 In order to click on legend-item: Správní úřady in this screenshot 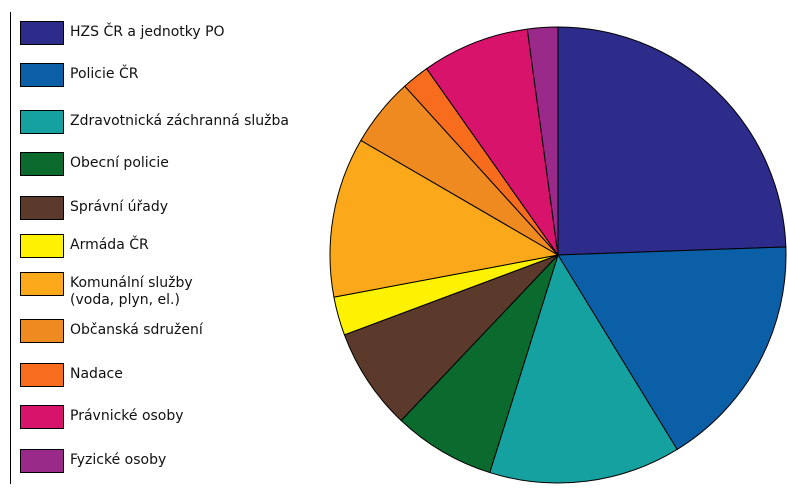, I will do `click(94, 208)`.